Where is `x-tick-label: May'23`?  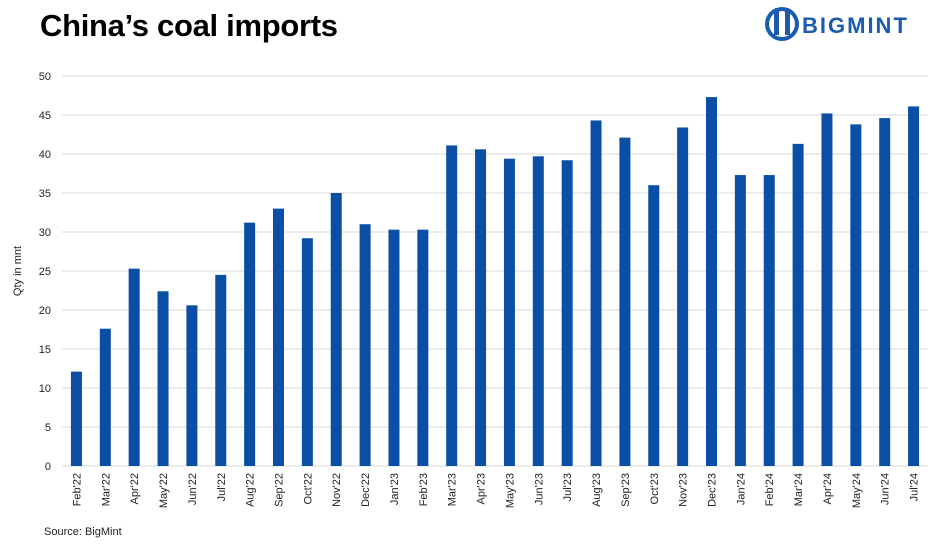 x-tick-label: May'23 is located at coordinates (510, 490).